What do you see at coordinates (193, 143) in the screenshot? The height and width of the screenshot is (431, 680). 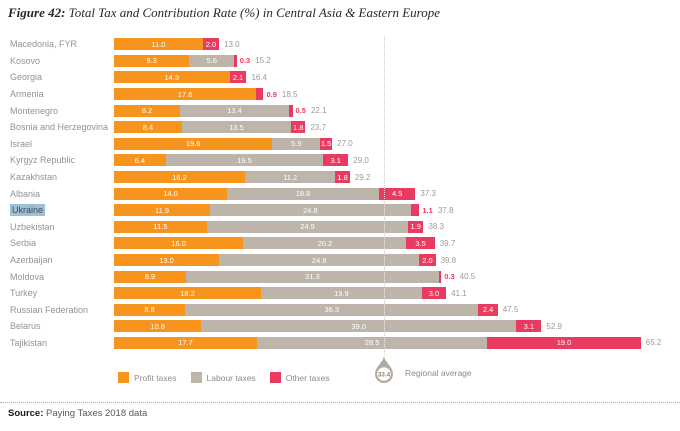 I see `profit-segment: 19.6` at bounding box center [193, 143].